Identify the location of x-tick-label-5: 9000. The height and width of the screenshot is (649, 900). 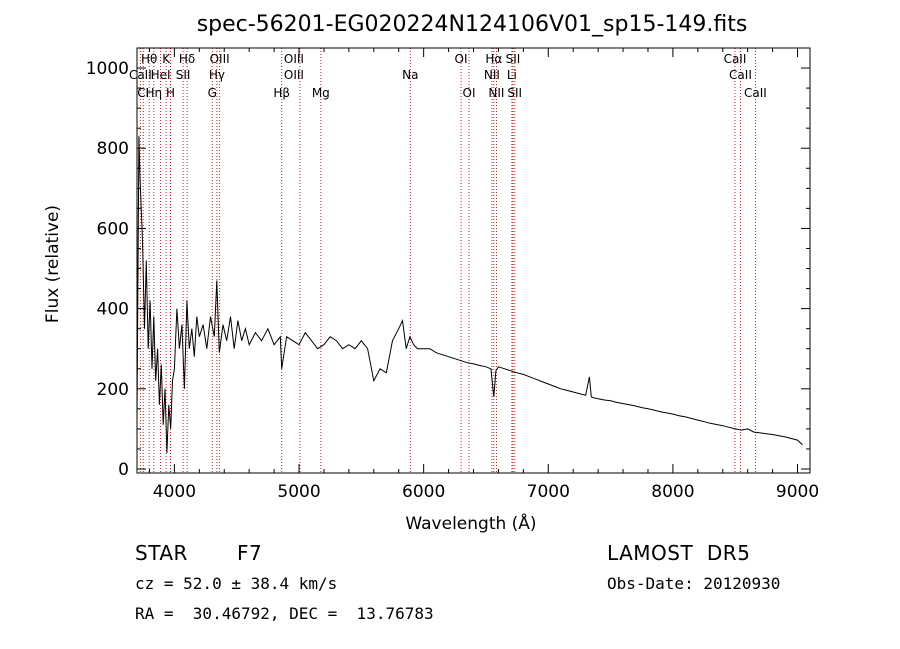
(797, 492).